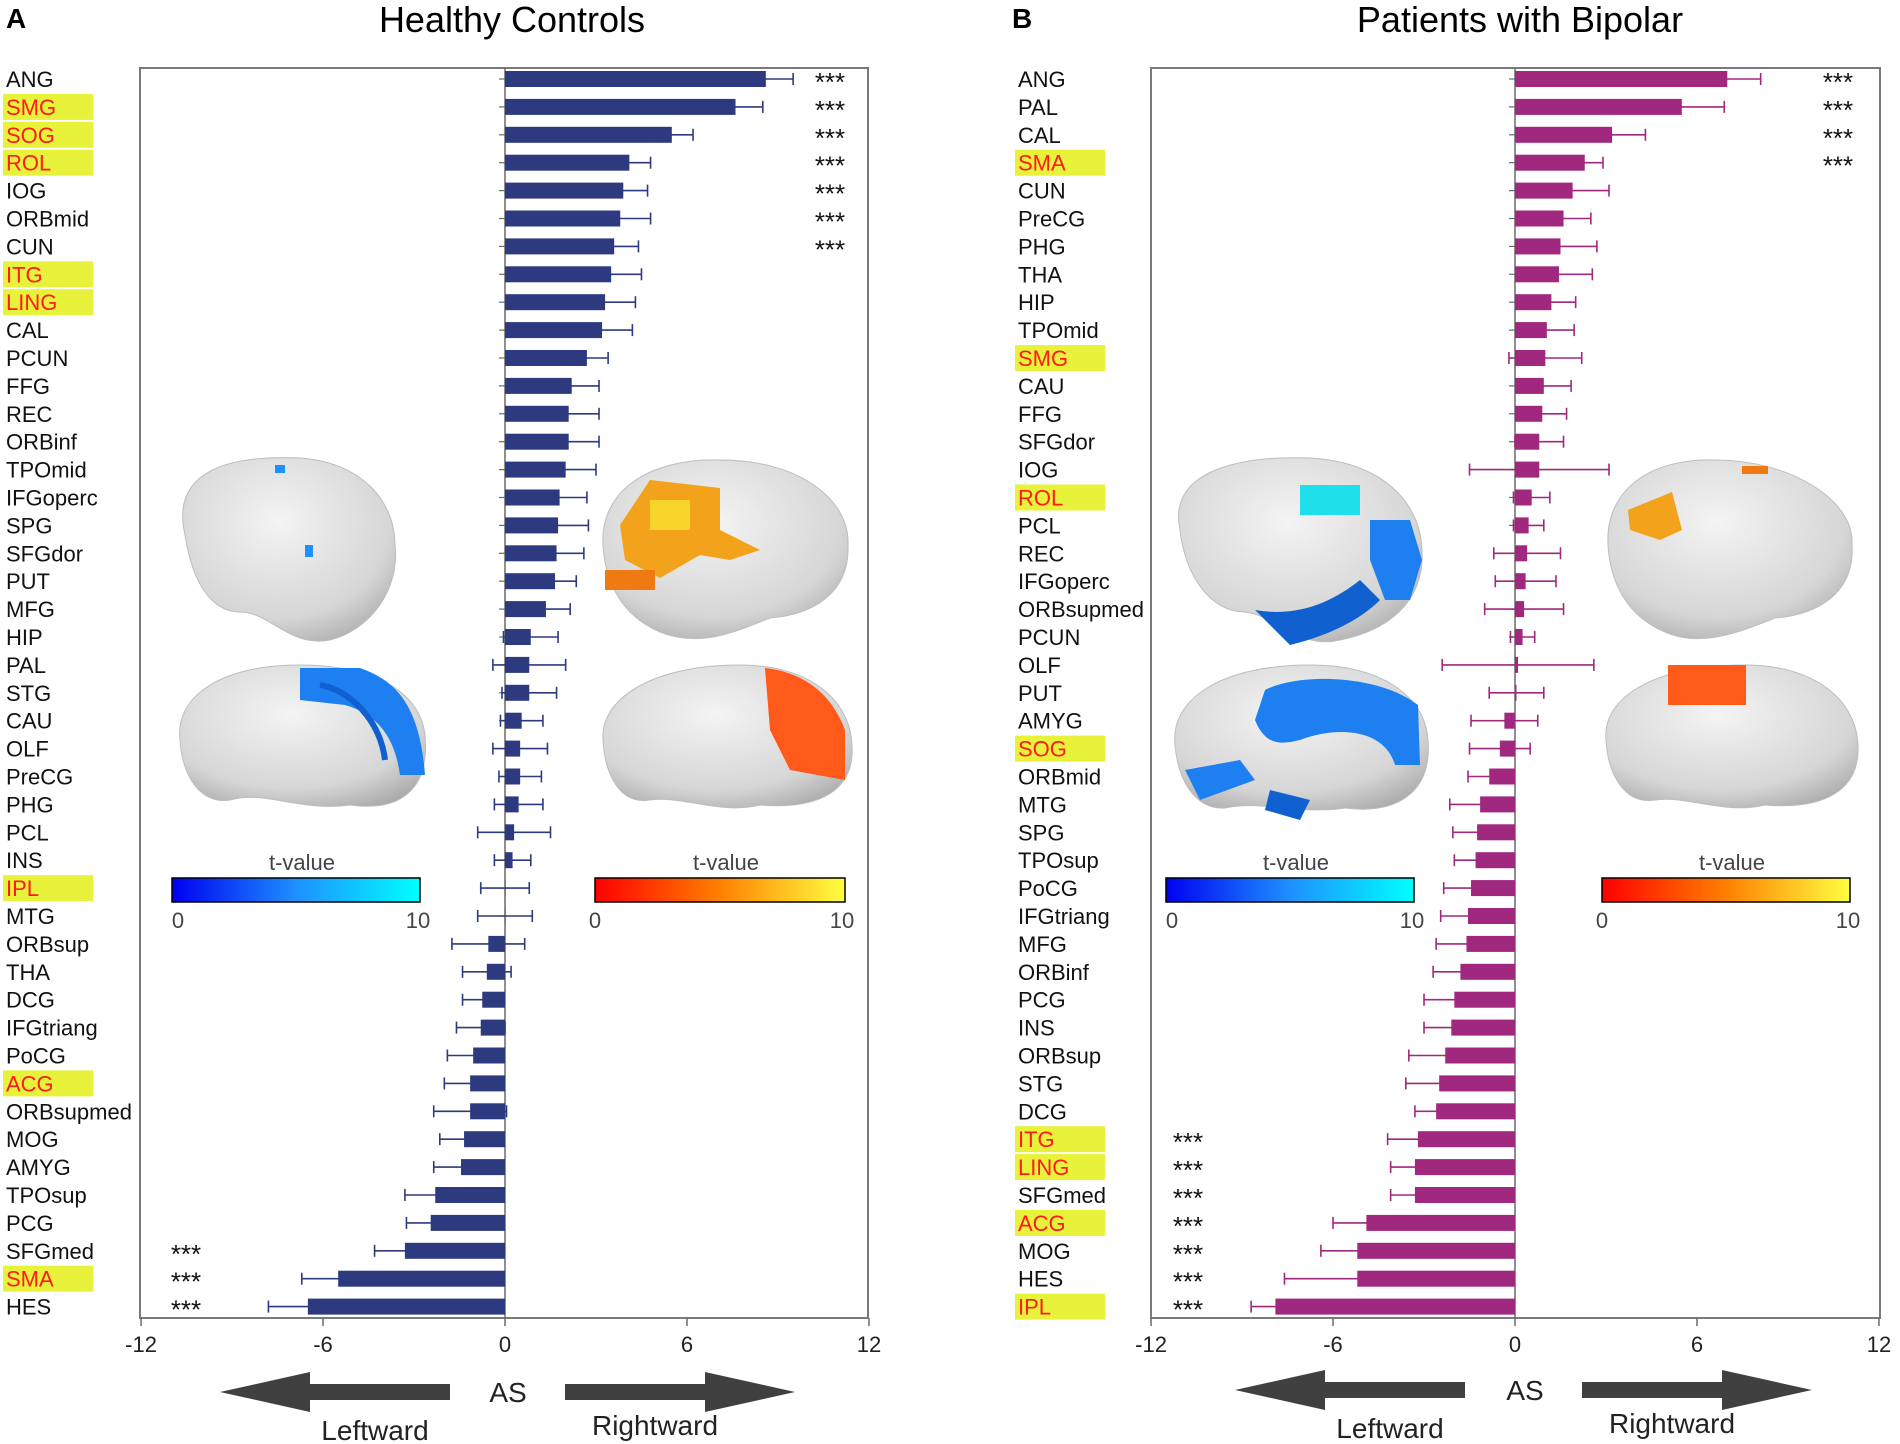 This screenshot has height=1444, width=1900. Describe the element at coordinates (1042, 804) in the screenshot. I see `region-label: MTG` at that location.